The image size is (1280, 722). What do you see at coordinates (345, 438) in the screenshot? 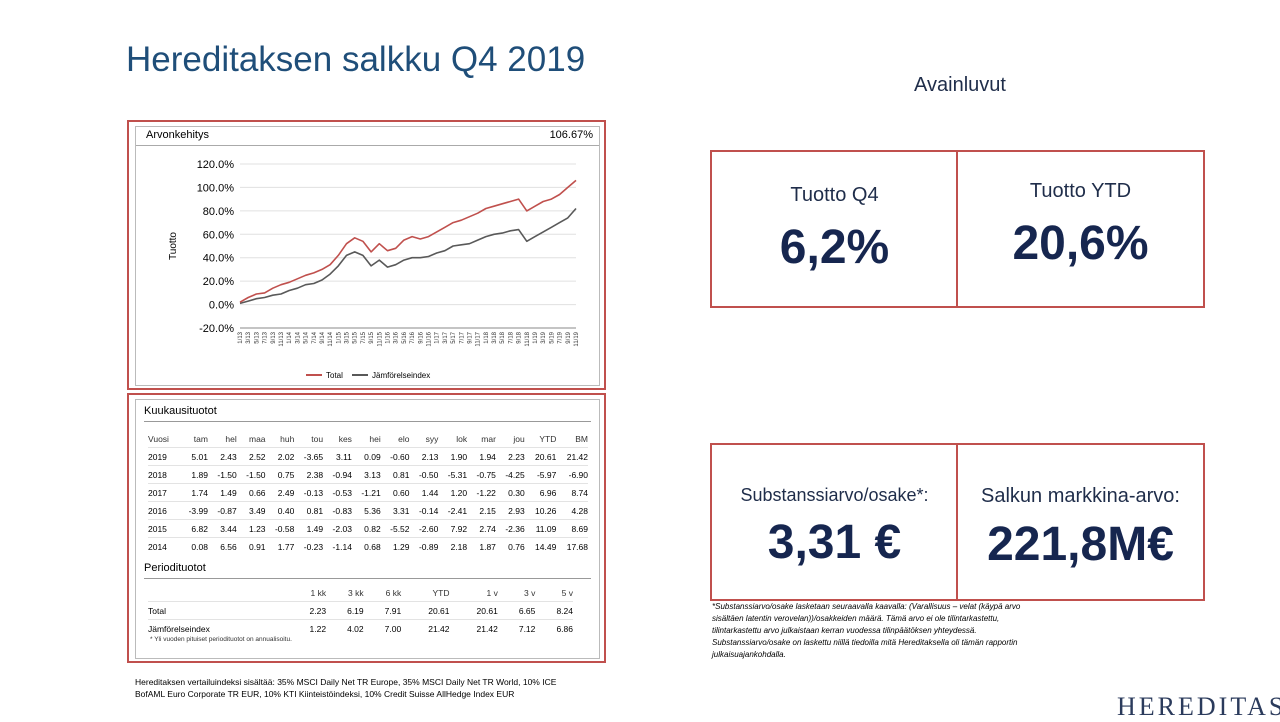
I see `monthly-header-cell: kes` at bounding box center [345, 438].